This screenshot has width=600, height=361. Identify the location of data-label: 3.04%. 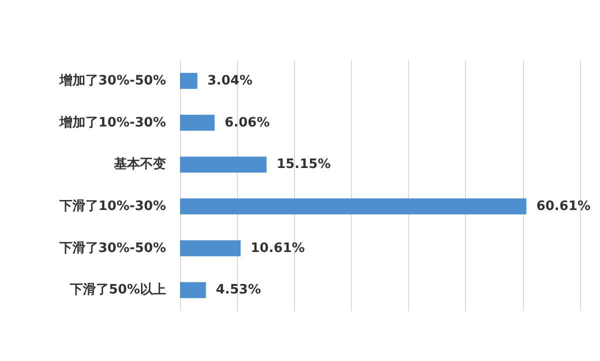
(229, 80).